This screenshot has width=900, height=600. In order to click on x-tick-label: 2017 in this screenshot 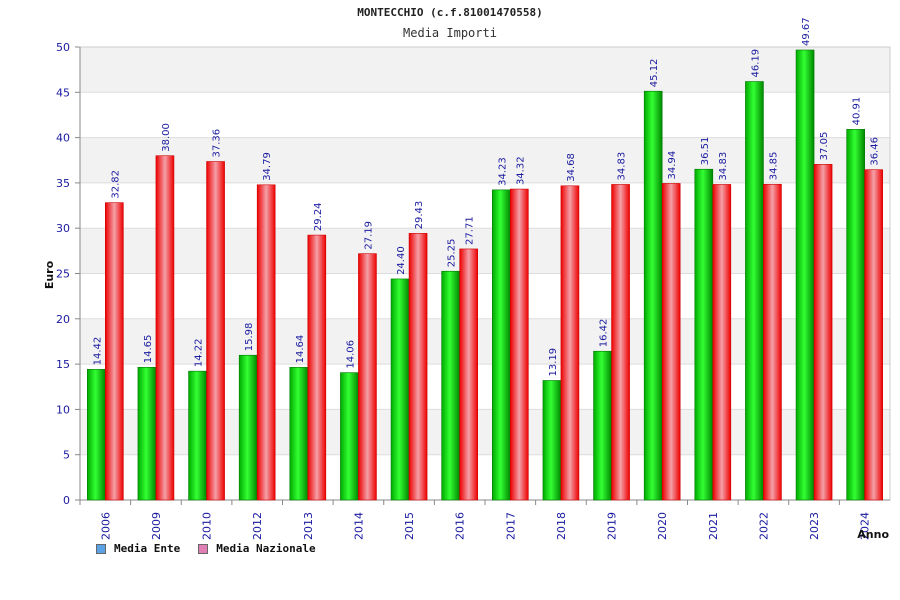, I will do `click(510, 526)`.